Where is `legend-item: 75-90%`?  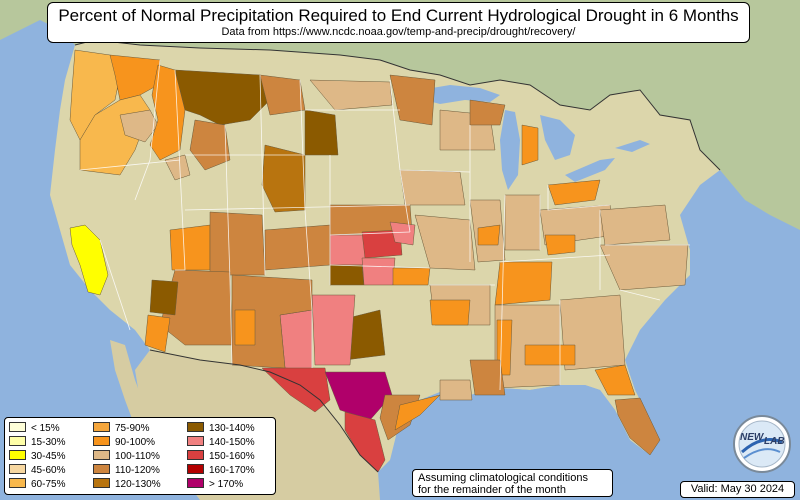 legend-item: 75-90% is located at coordinates (121, 428).